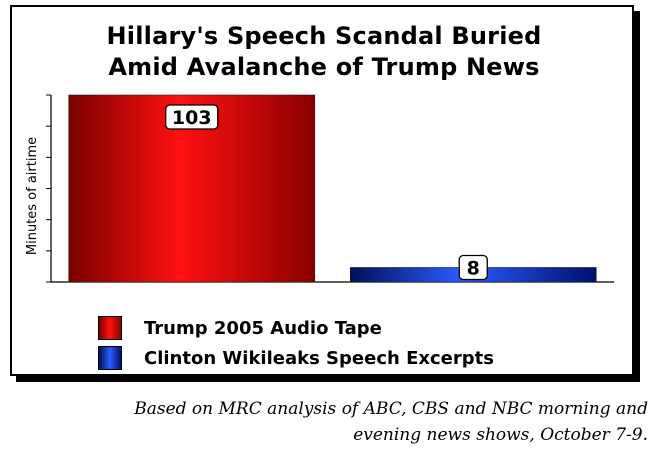 The width and height of the screenshot is (656, 451). I want to click on chart-title-line-1: Hillary's Speech Scandal Buried, so click(324, 36).